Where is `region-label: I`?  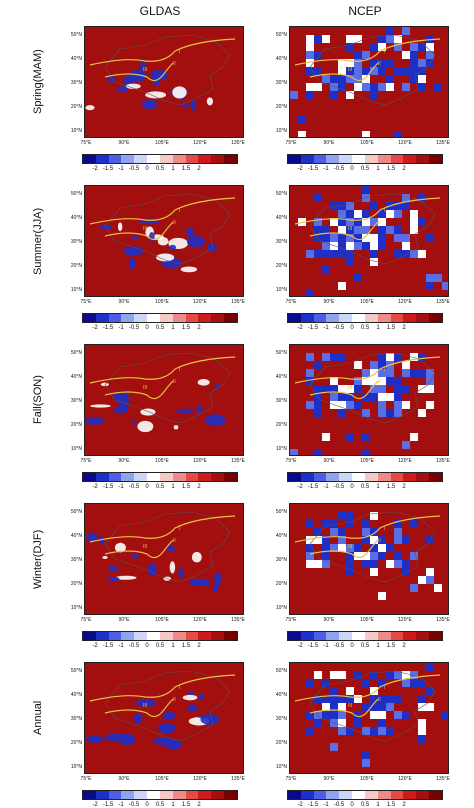 region-label: I is located at coordinates (384, 52).